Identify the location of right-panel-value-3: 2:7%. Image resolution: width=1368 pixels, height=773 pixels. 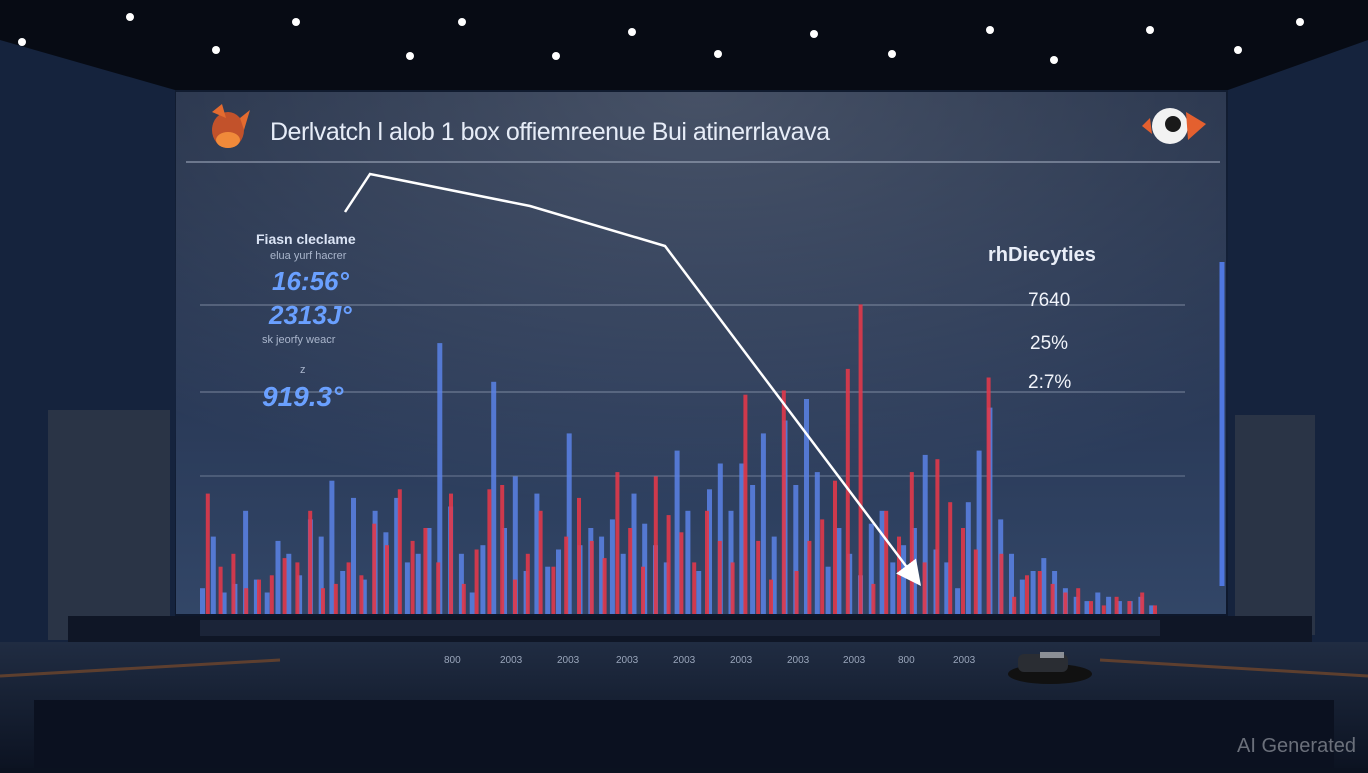
(1050, 382).